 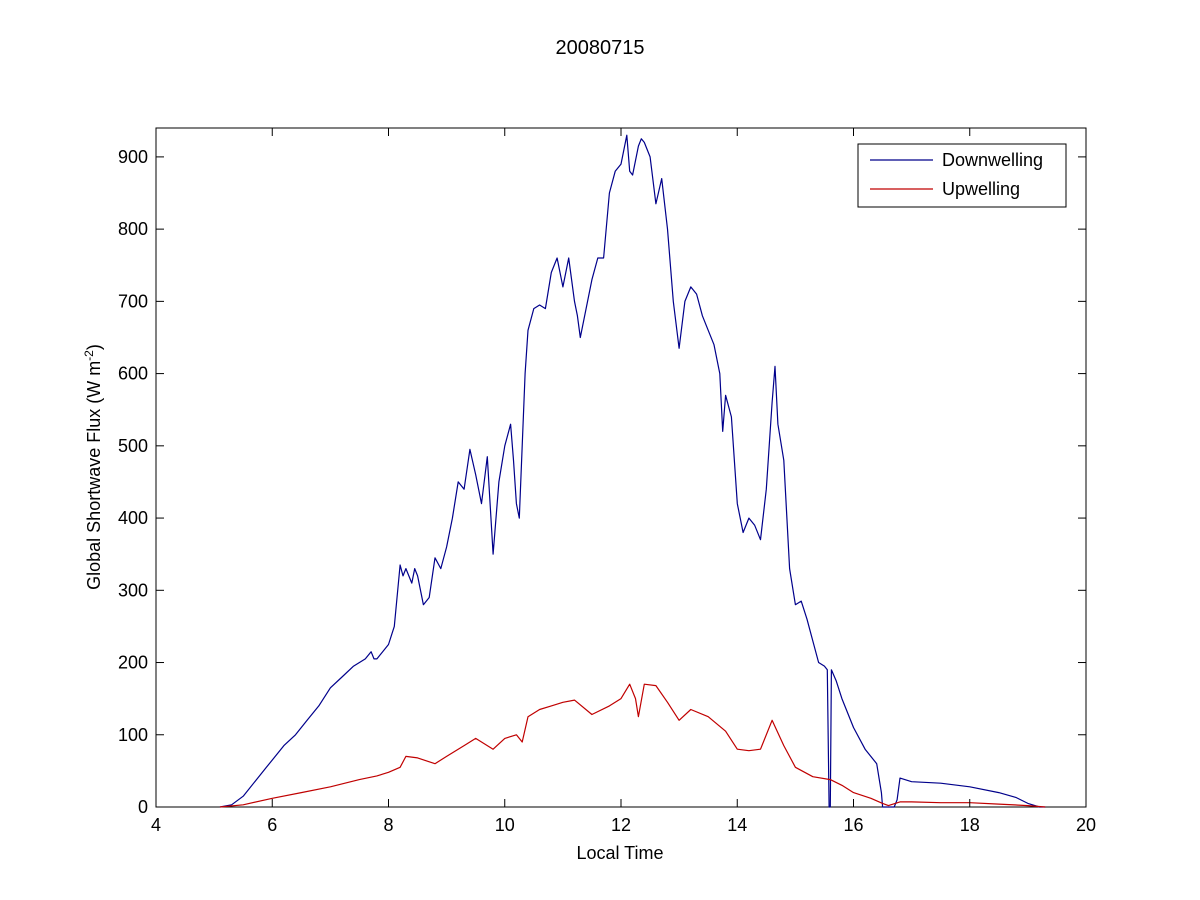 I want to click on y-tick-label: 0, so click(x=143, y=807).